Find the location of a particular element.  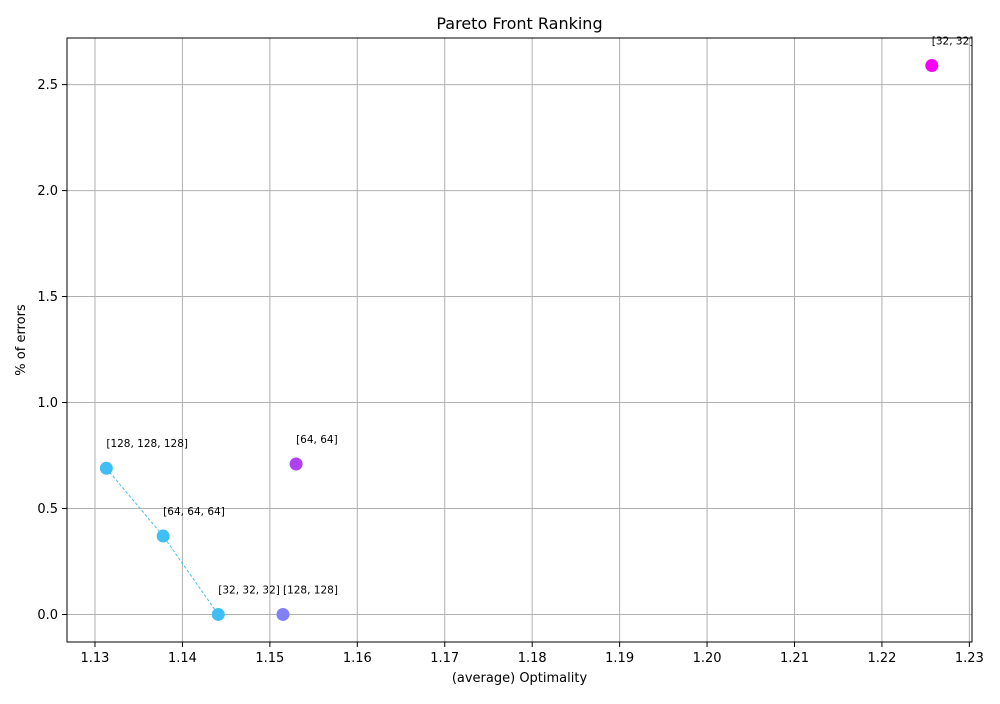

point-annotation: [32, 32, 32] is located at coordinates (249, 590).